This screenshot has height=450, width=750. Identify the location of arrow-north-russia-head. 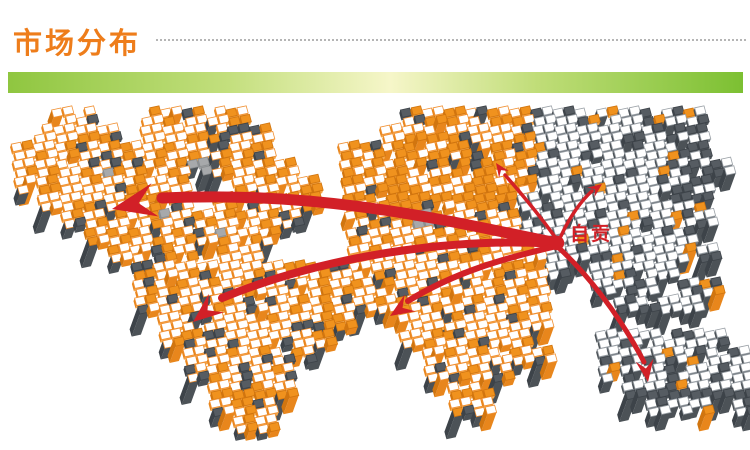
(502, 170).